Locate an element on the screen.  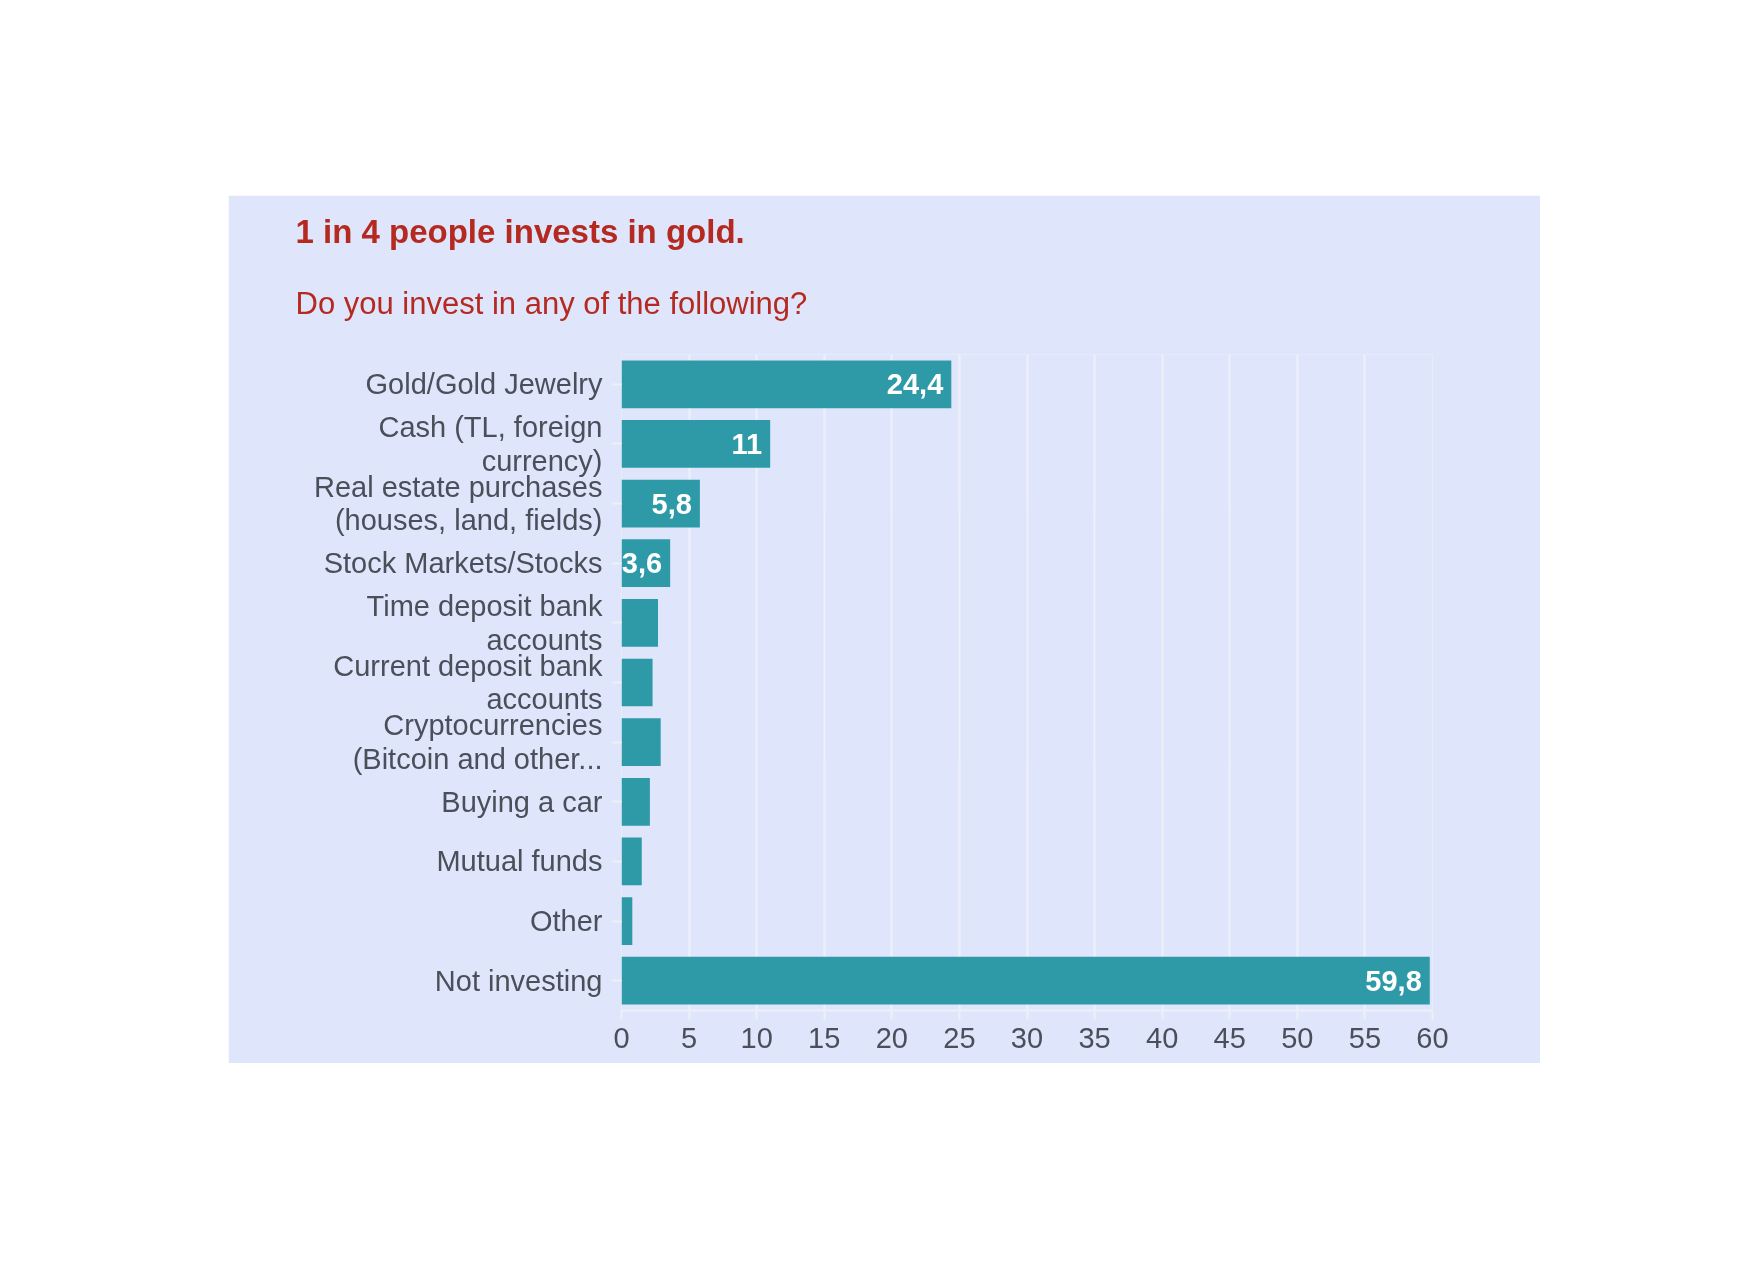
y-tick-label: Stock Markets/Stocks is located at coordinates (463, 563).